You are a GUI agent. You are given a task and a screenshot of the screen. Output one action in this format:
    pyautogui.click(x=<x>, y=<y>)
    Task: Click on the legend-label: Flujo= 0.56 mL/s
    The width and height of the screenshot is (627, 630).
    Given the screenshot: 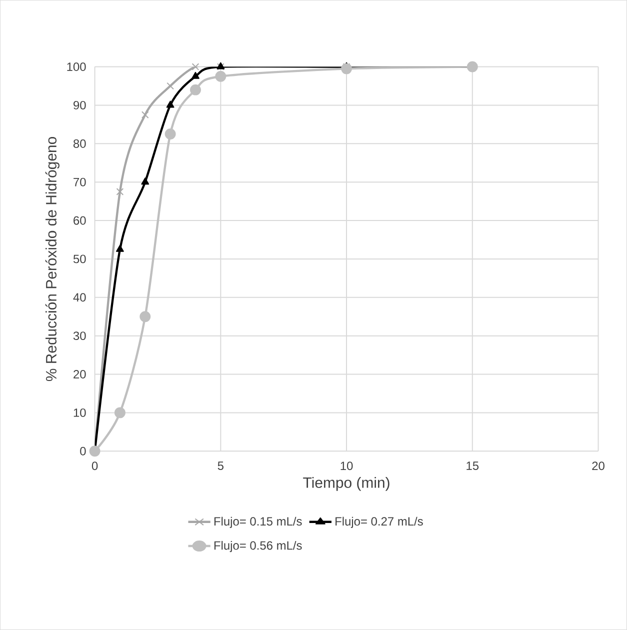 What is the action you would take?
    pyautogui.click(x=258, y=546)
    